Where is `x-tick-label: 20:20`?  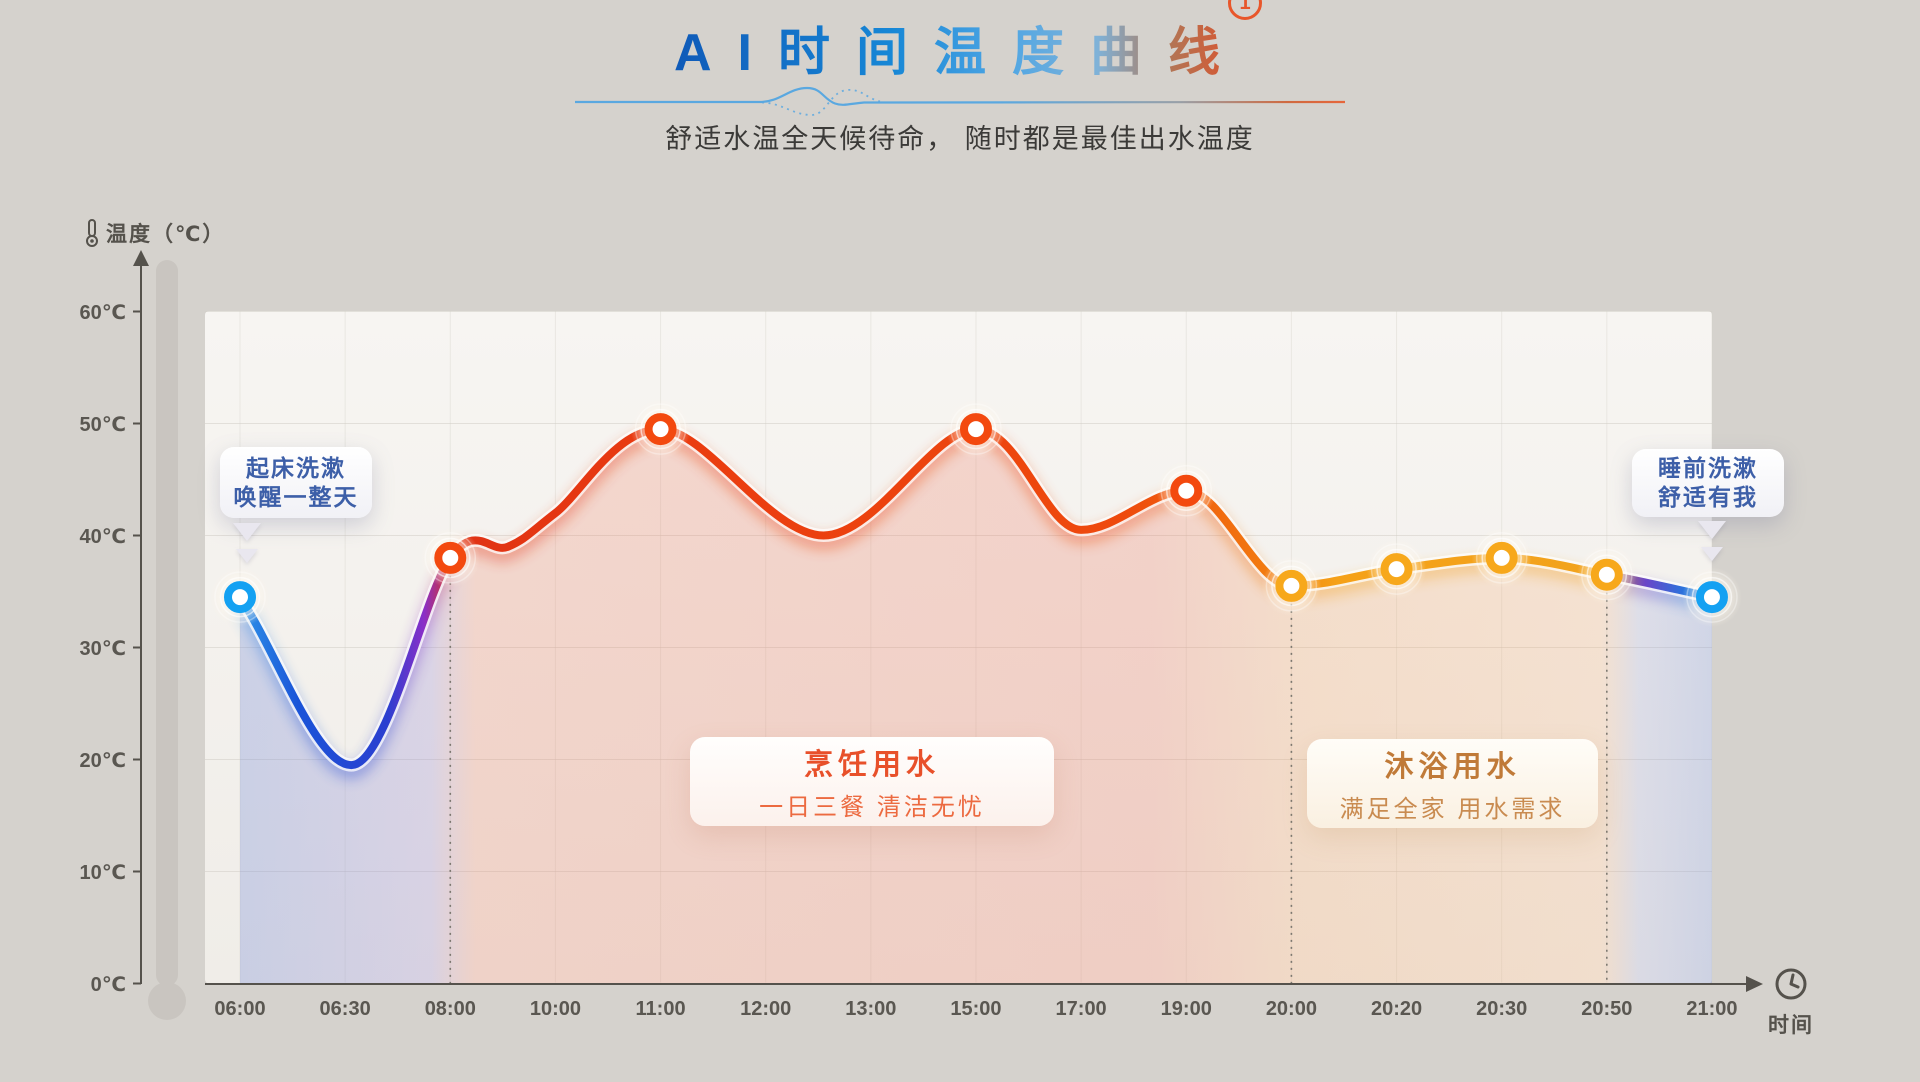
x-tick-label: 20:20 is located at coordinates (1396, 1009).